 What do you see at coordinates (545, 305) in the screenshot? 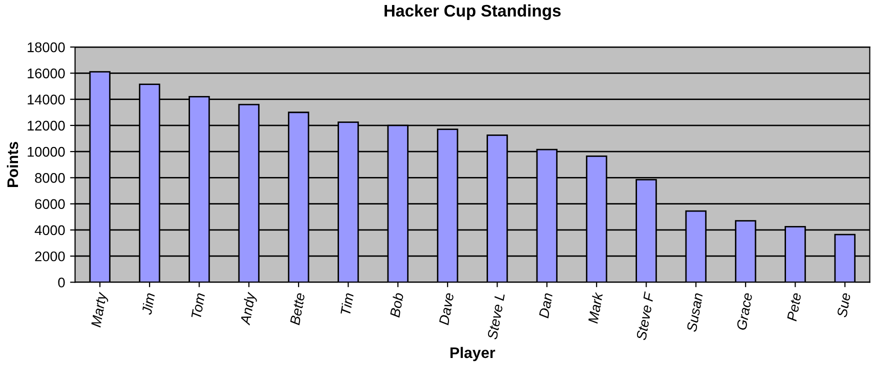
I see `x-tick-label: Dan` at bounding box center [545, 305].